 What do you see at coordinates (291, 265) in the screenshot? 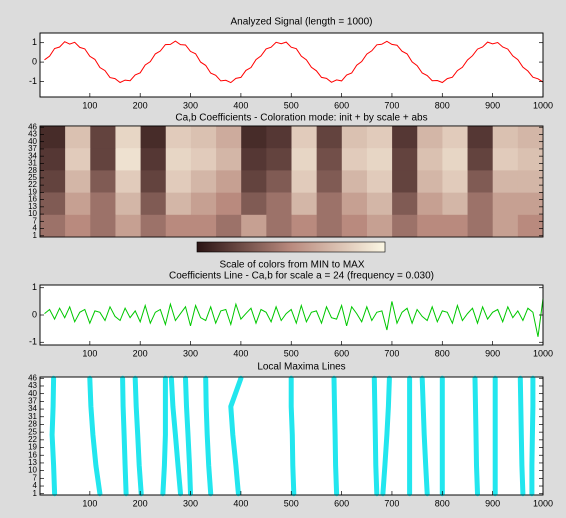
I see `colorbar-label: Scale of colors from MIN to MAX` at bounding box center [291, 265].